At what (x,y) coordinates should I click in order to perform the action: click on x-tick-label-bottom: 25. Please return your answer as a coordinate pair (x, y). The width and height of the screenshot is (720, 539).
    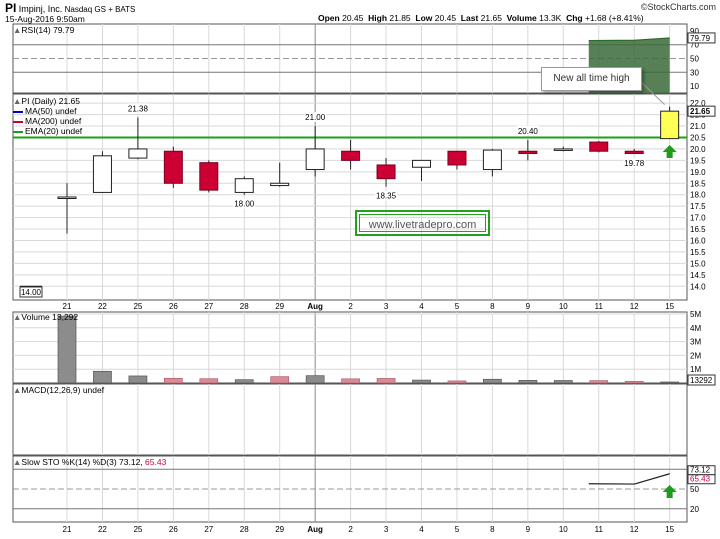
    Looking at the image, I should click on (137, 529).